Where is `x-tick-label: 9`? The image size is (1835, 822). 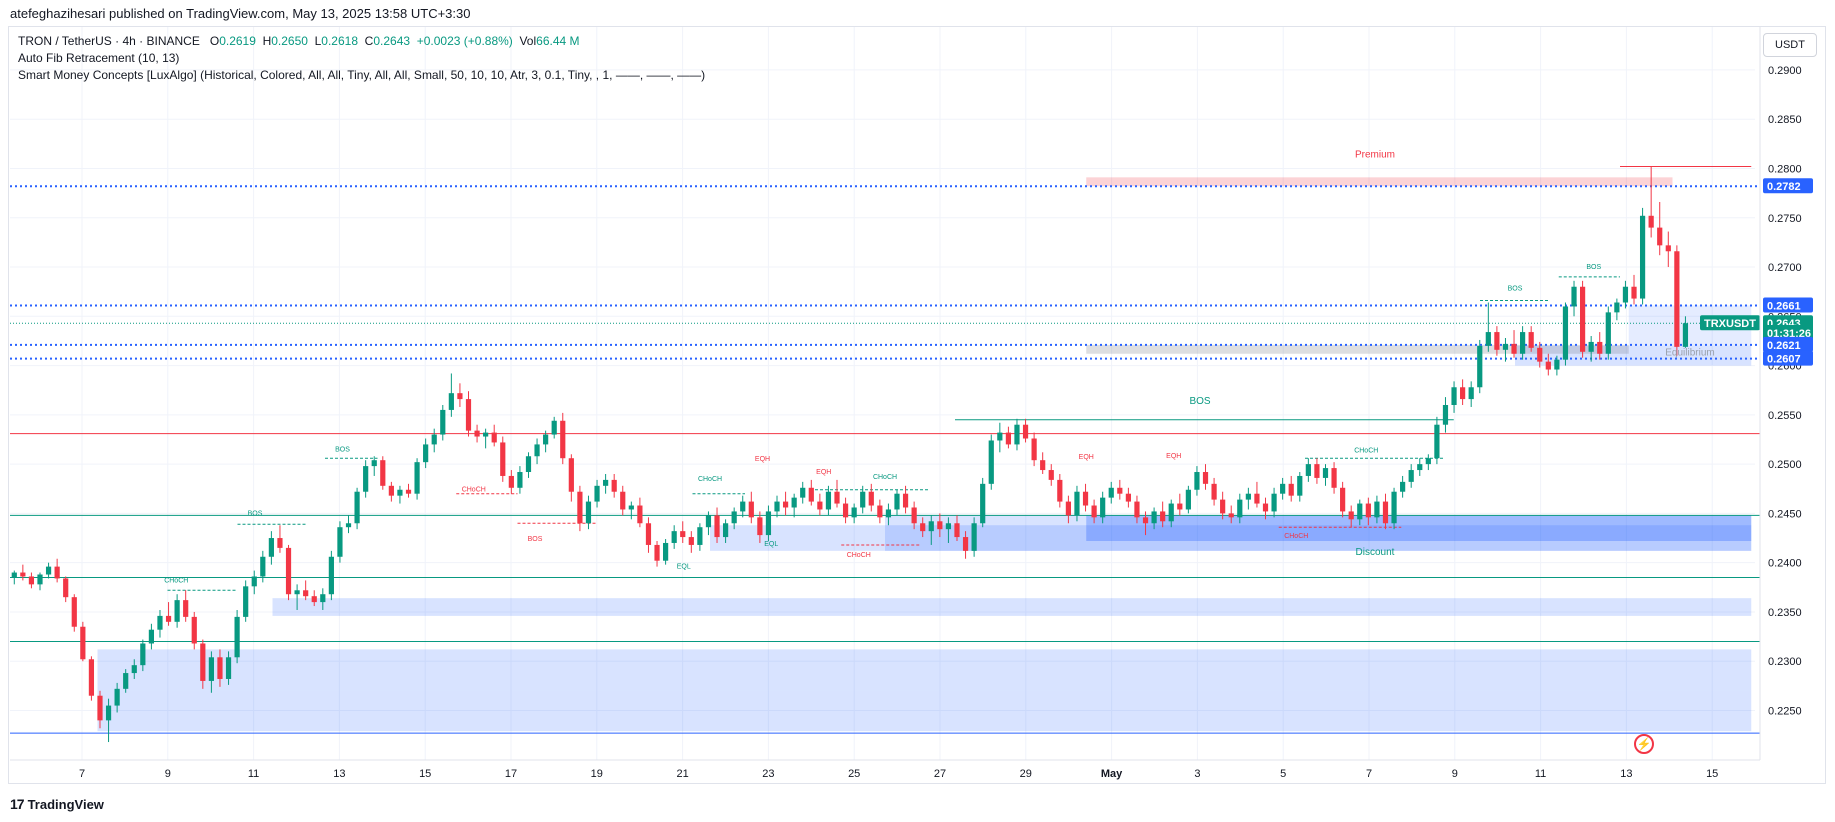
x-tick-label: 9 is located at coordinates (168, 774).